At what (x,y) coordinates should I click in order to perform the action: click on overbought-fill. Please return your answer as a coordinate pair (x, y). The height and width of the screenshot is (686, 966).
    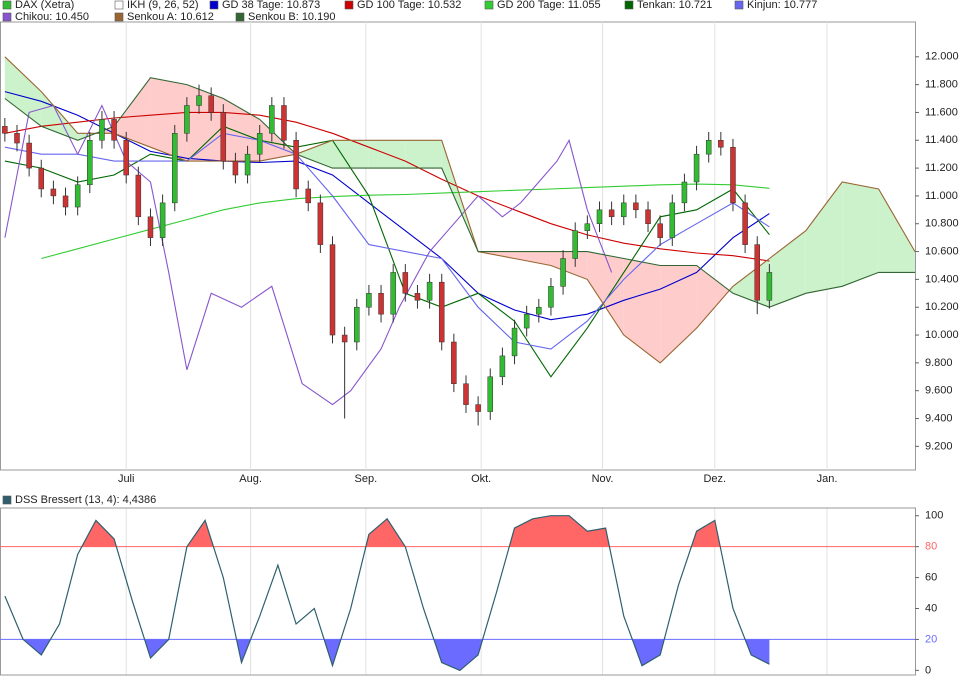
    Looking at the image, I should click on (401, 531).